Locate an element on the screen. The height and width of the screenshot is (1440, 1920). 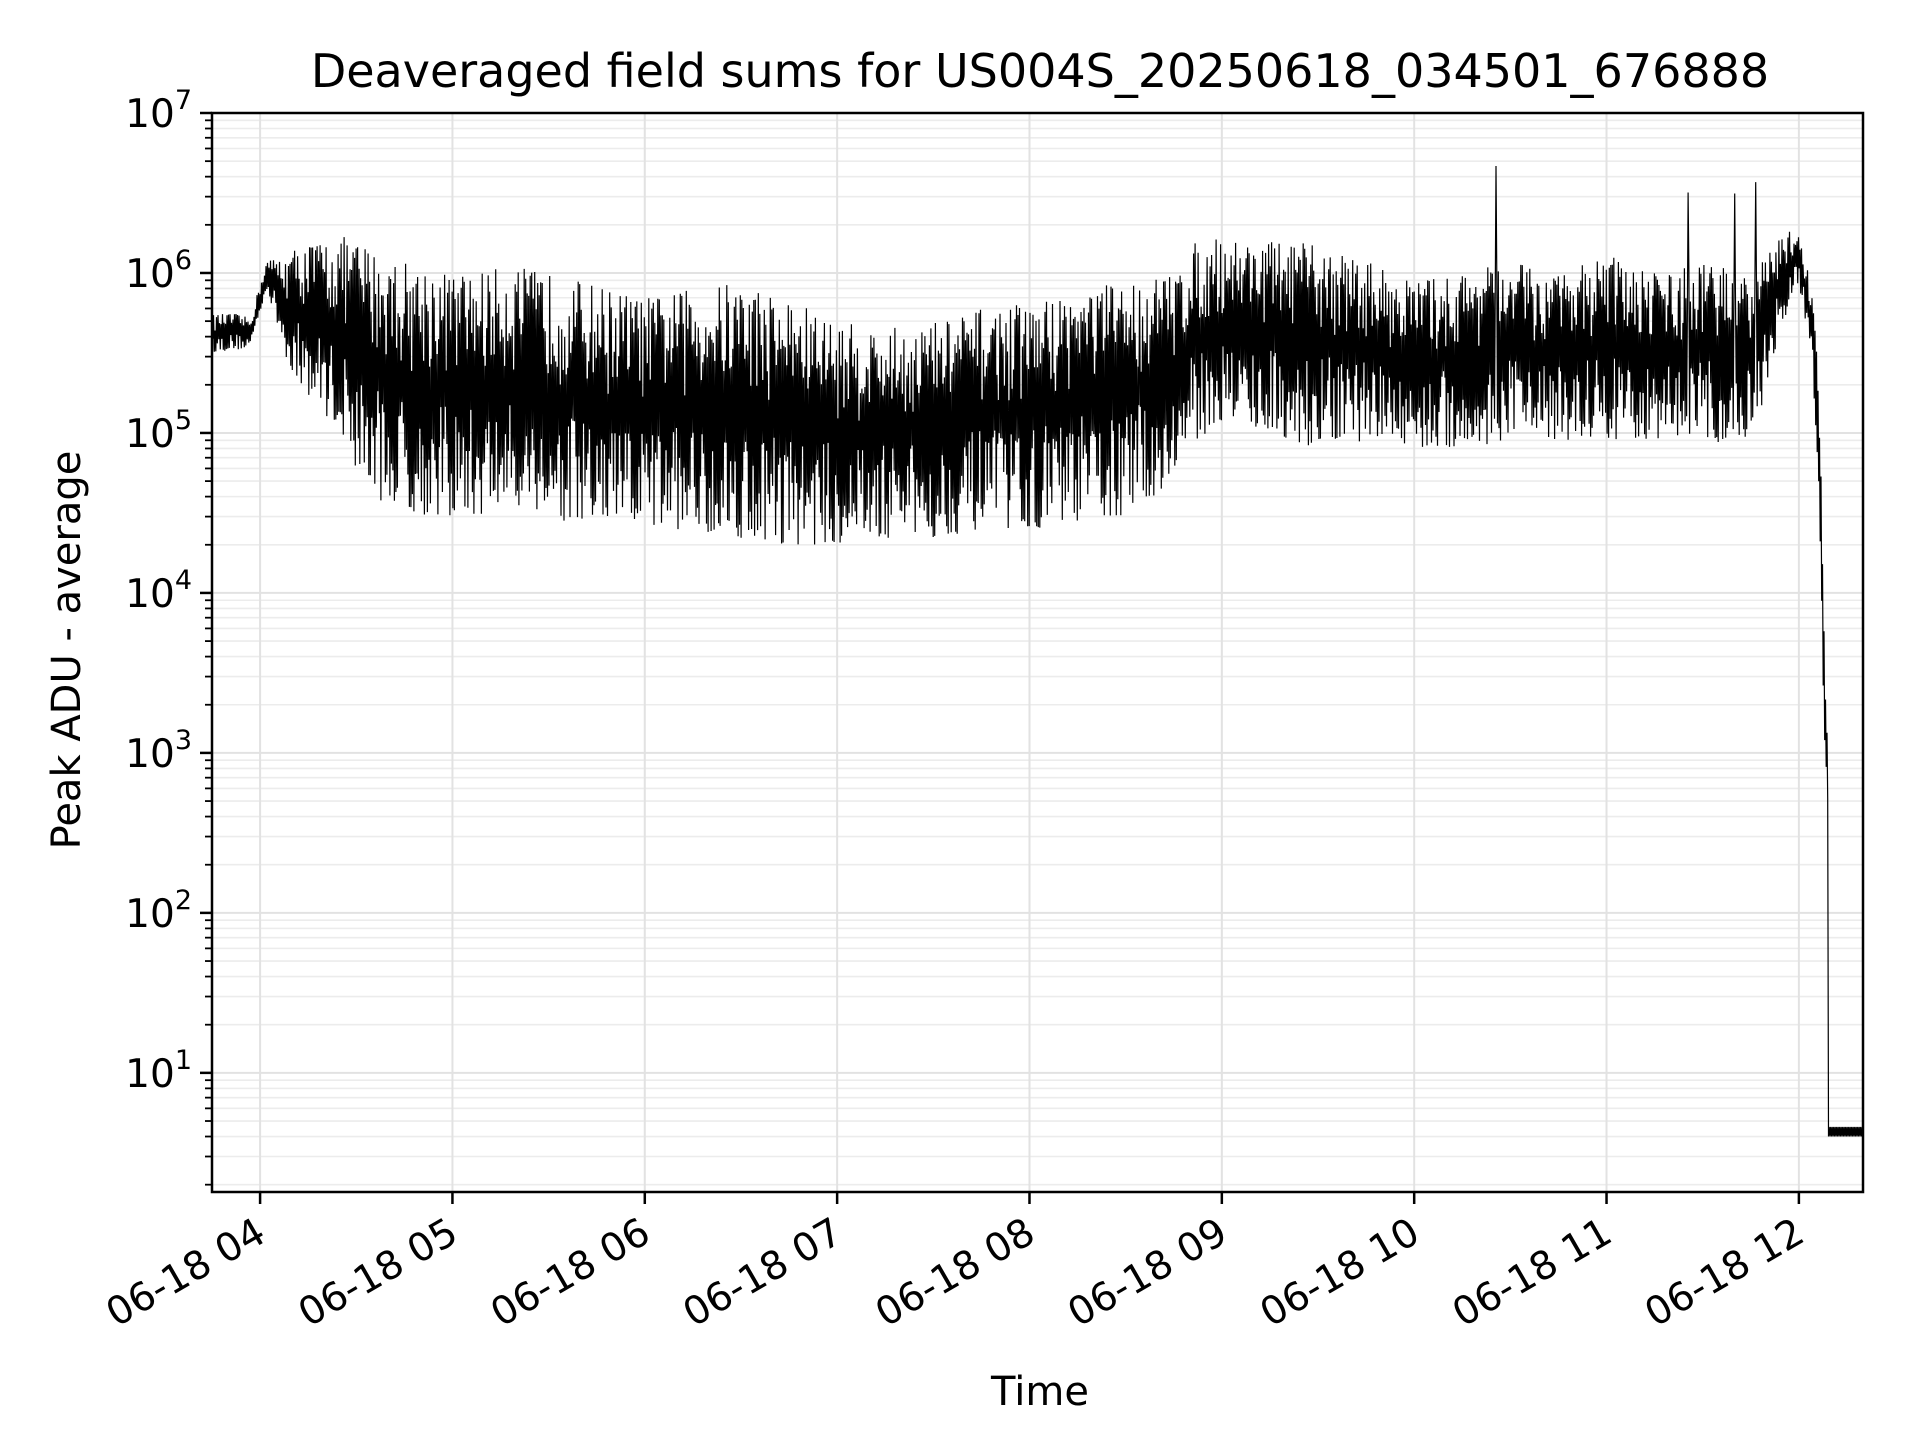
y-tick-label: 10⁴ is located at coordinates (158, 591).